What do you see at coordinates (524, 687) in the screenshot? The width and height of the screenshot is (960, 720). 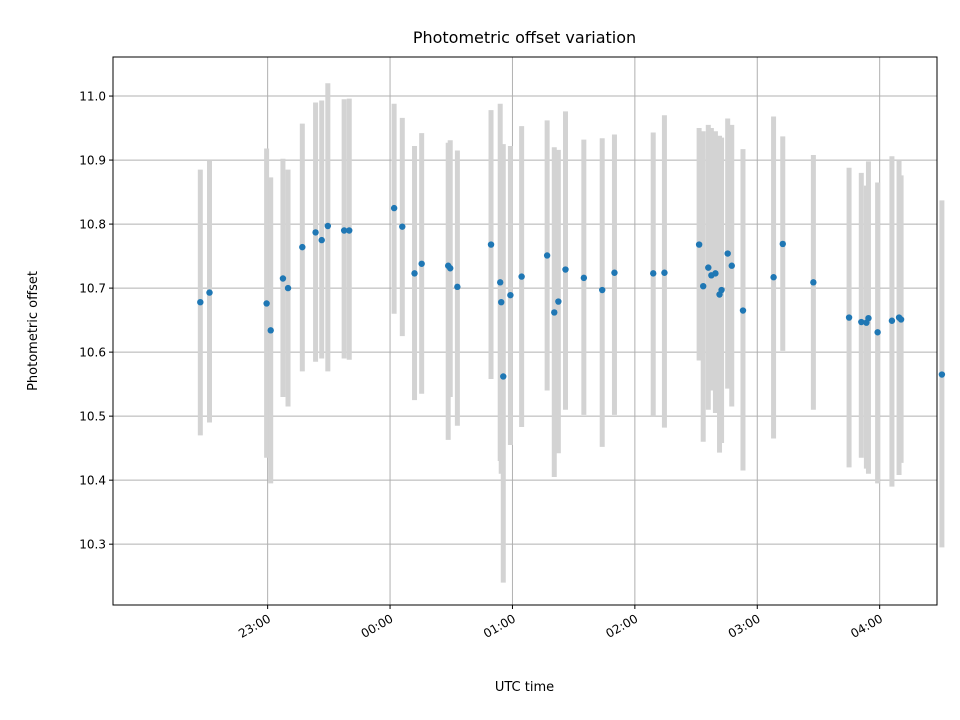 I see `x-axis-label: UTC time` at bounding box center [524, 687].